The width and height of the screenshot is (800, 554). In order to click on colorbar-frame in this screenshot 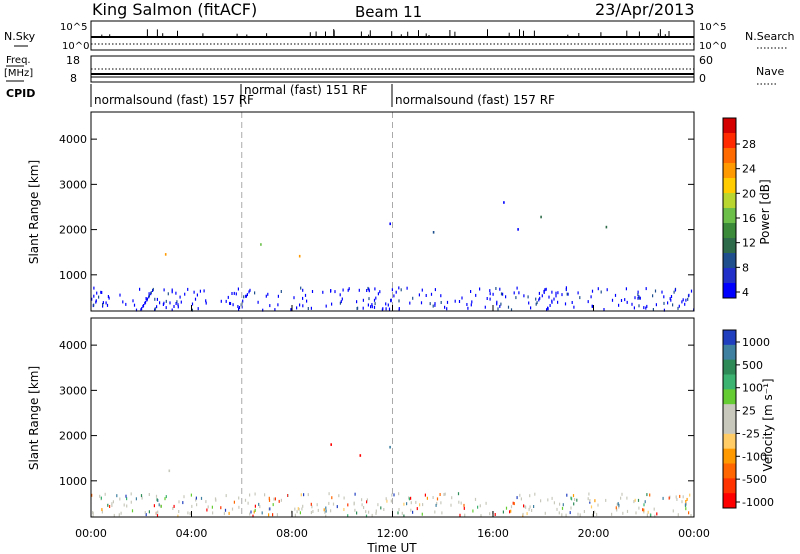, I will do `click(729, 419)`.